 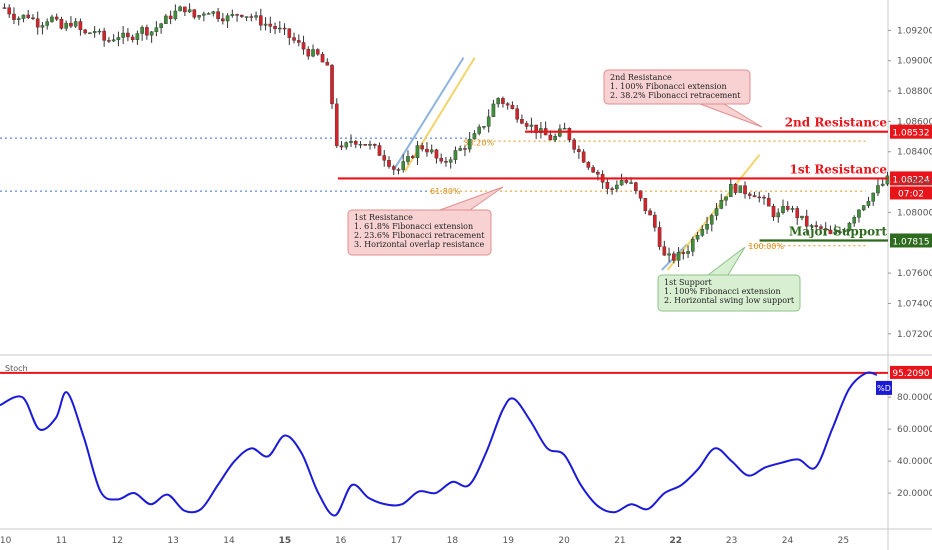 I want to click on major-support-value: 1.07815, so click(x=910, y=242).